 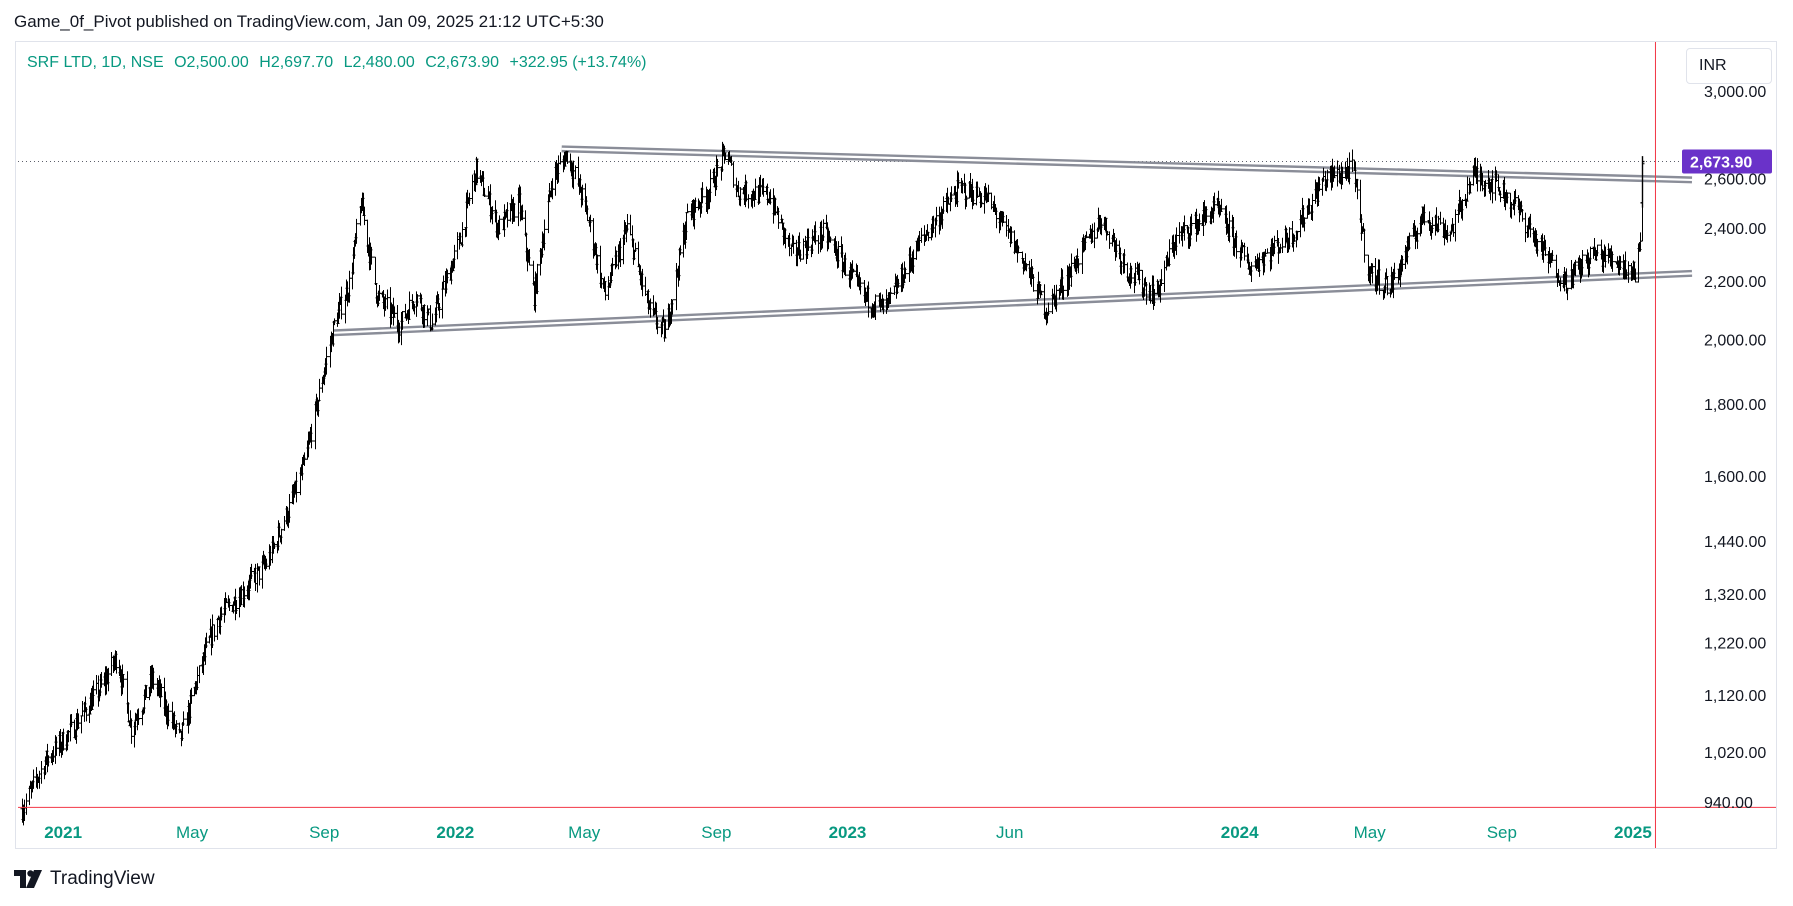 I want to click on y-tick-label: 1,440.00, so click(x=1735, y=542).